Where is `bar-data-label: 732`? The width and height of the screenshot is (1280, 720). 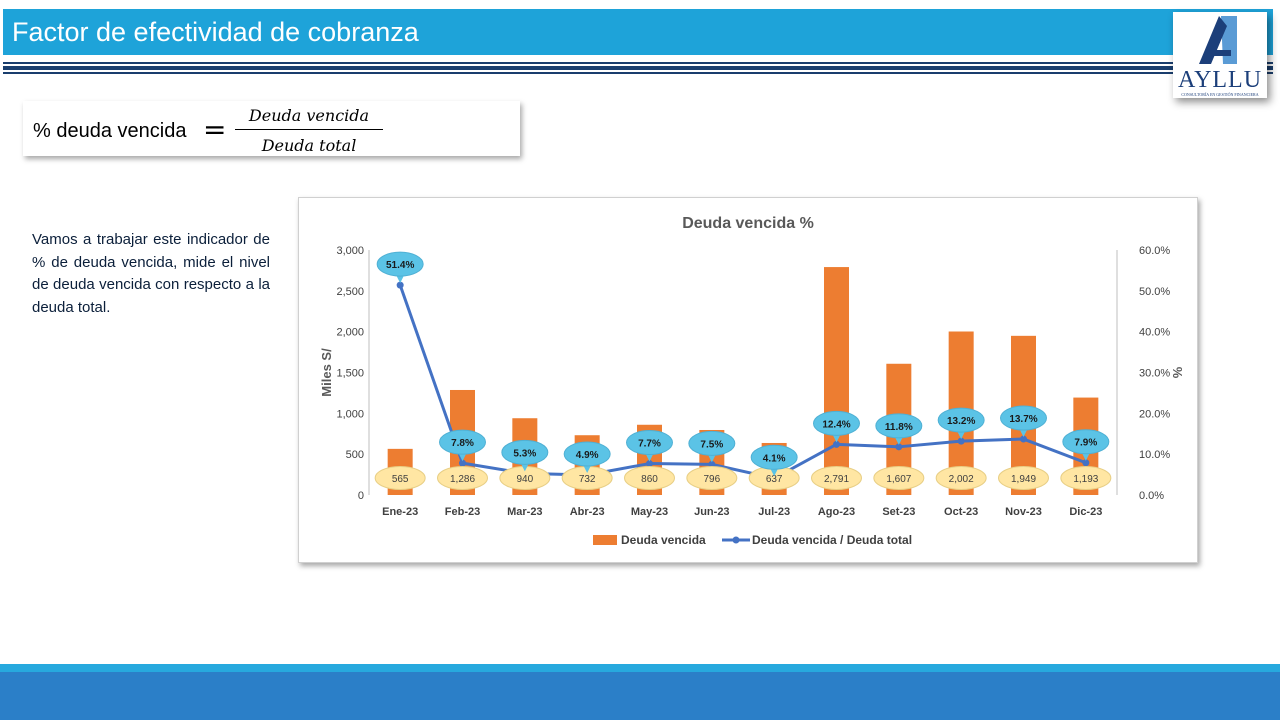
bar-data-label: 732 is located at coordinates (587, 479).